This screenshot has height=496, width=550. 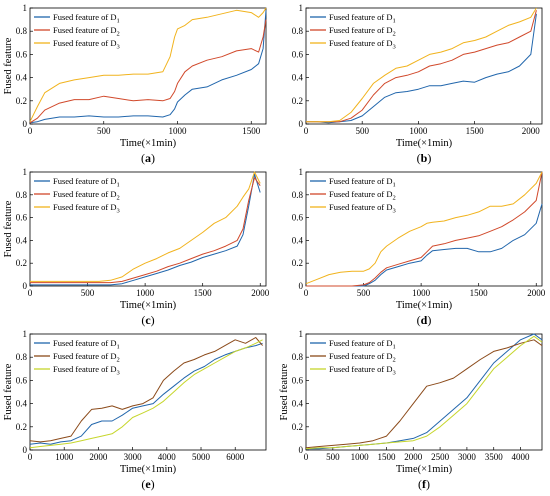 I want to click on x-tick-label: 3000, so click(x=467, y=457).